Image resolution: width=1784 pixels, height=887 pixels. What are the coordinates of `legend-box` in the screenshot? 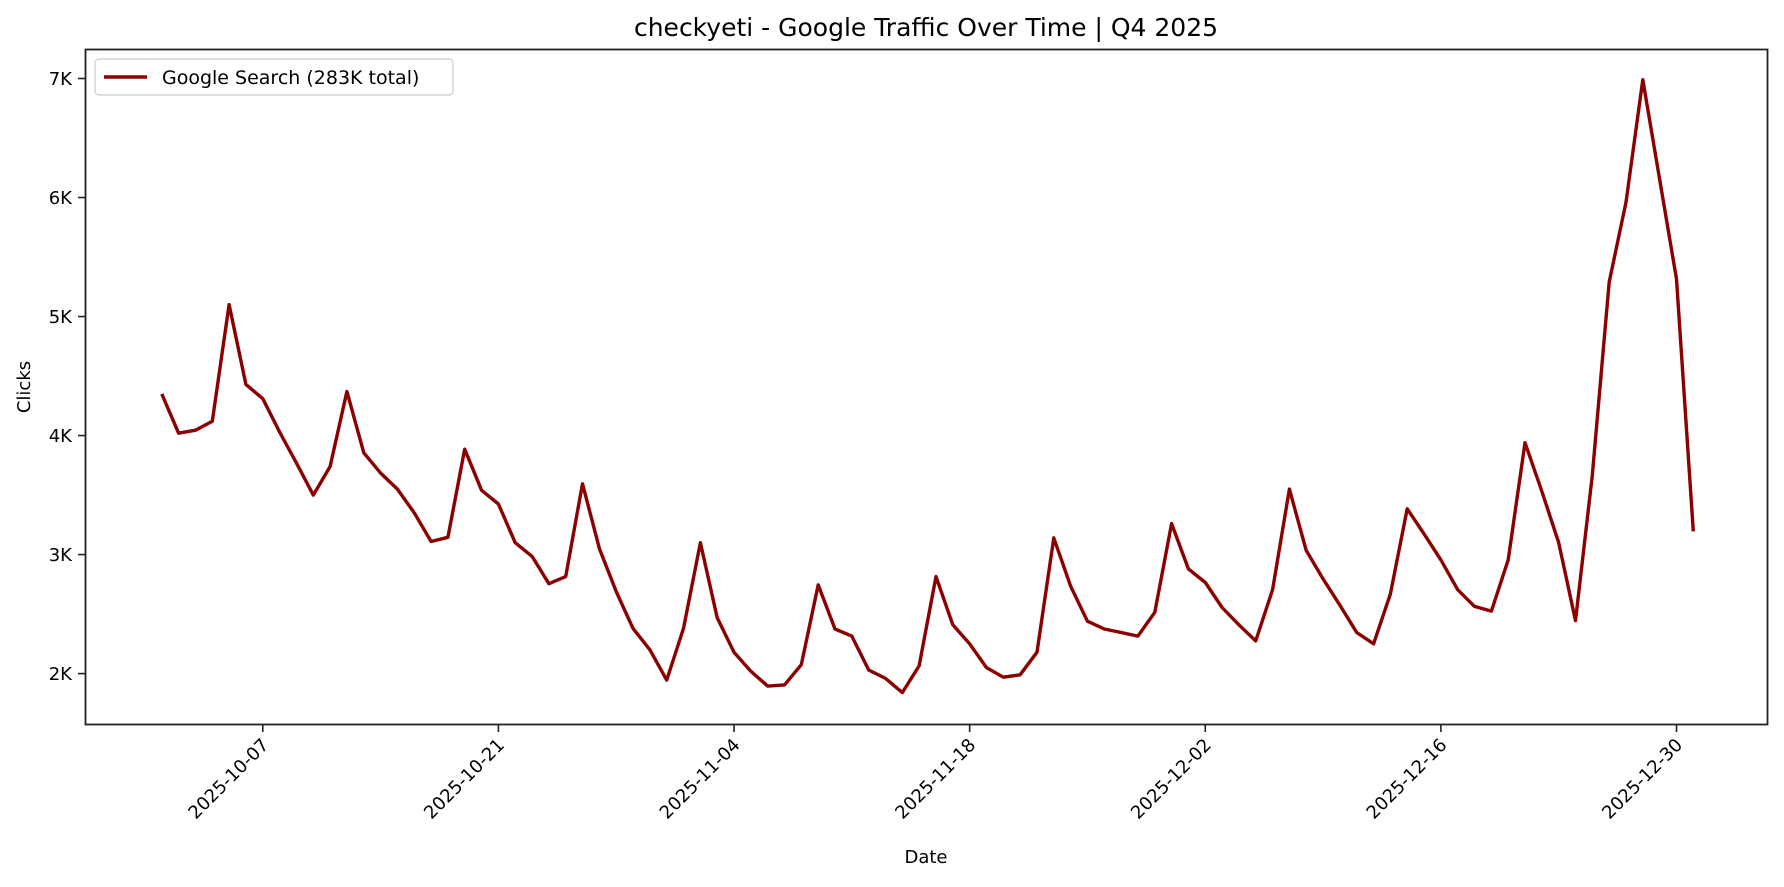 It's located at (274, 77).